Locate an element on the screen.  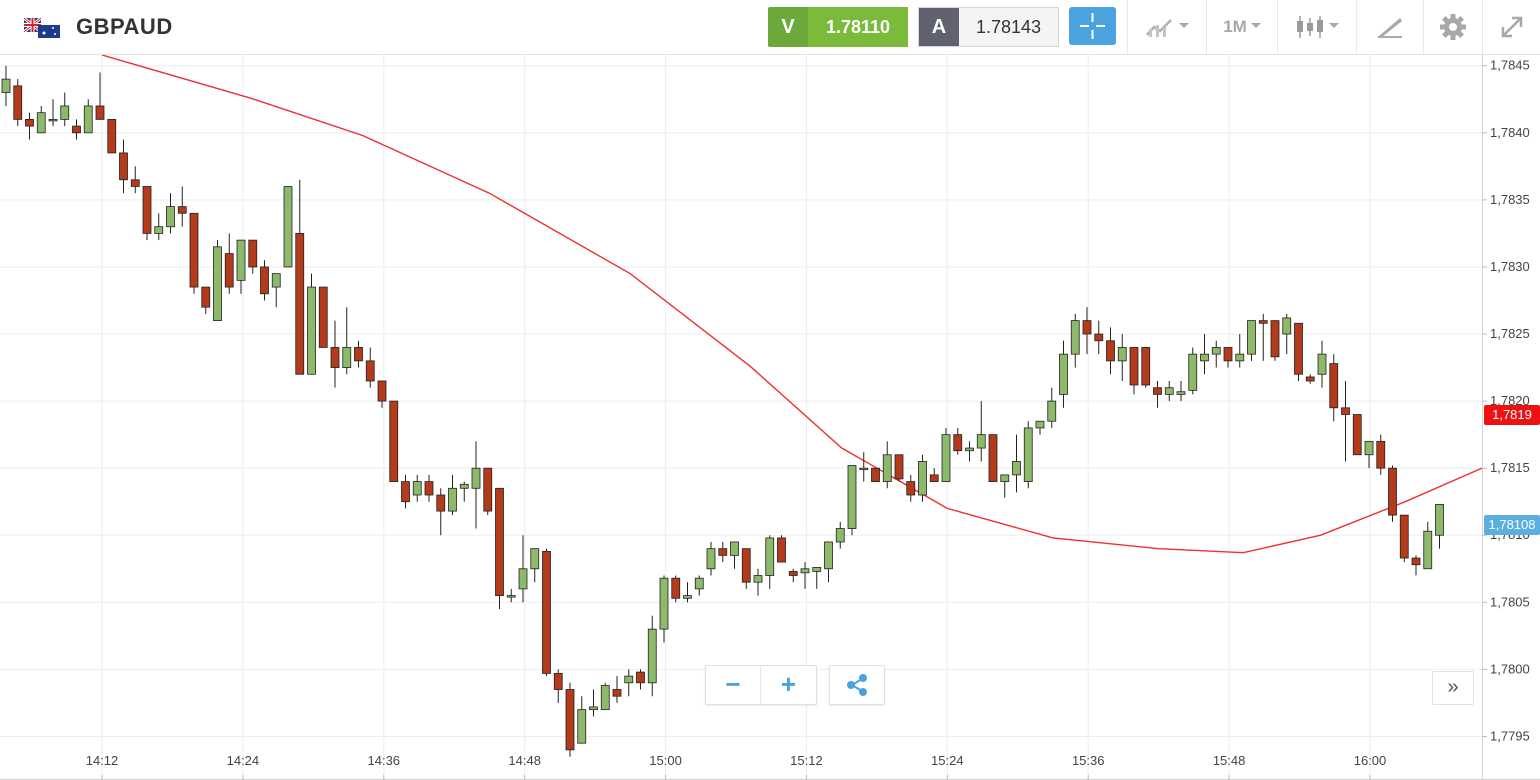
buy-button: A 1.78143 is located at coordinates (988, 27).